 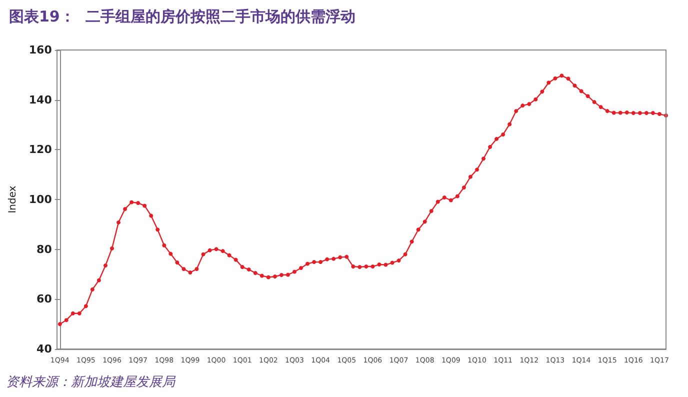 What do you see at coordinates (44, 349) in the screenshot?
I see `y-tick-label: 40` at bounding box center [44, 349].